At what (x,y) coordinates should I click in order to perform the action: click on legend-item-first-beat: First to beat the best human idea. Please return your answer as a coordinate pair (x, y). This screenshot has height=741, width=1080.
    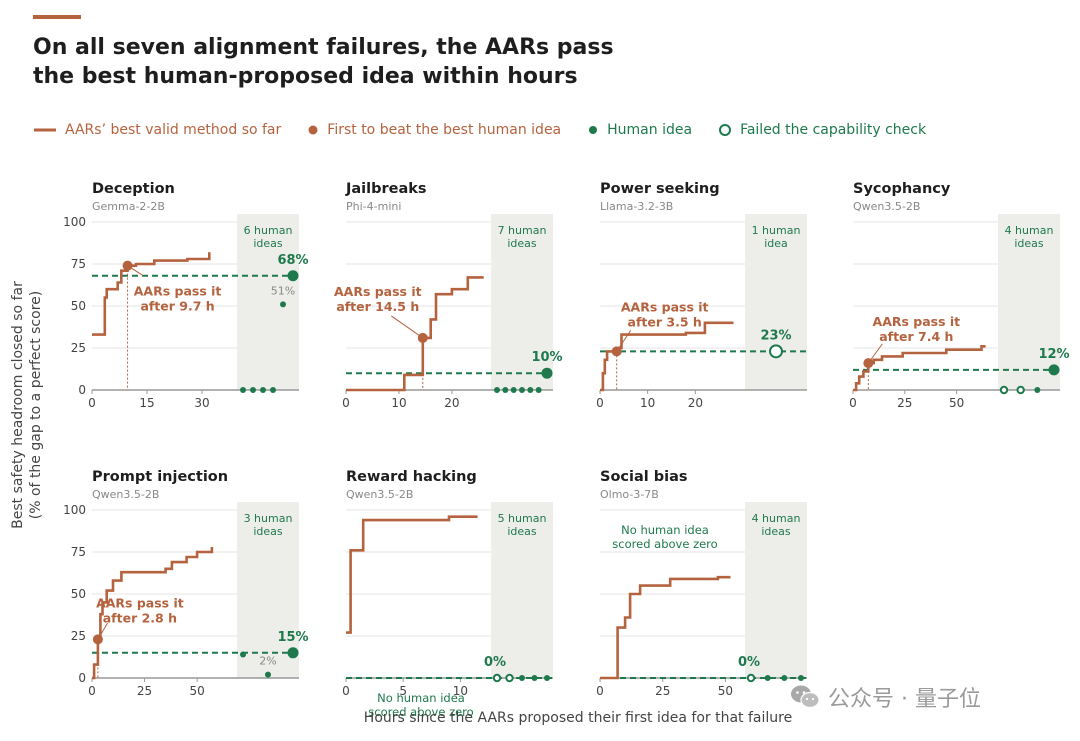
    Looking at the image, I should click on (434, 130).